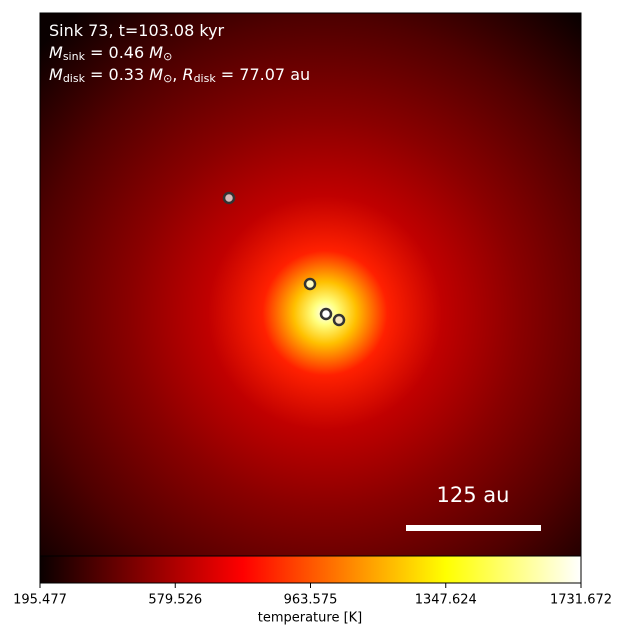 This screenshot has height=640, width=624. What do you see at coordinates (74, 56) in the screenshot?
I see `text: sink` at bounding box center [74, 56].